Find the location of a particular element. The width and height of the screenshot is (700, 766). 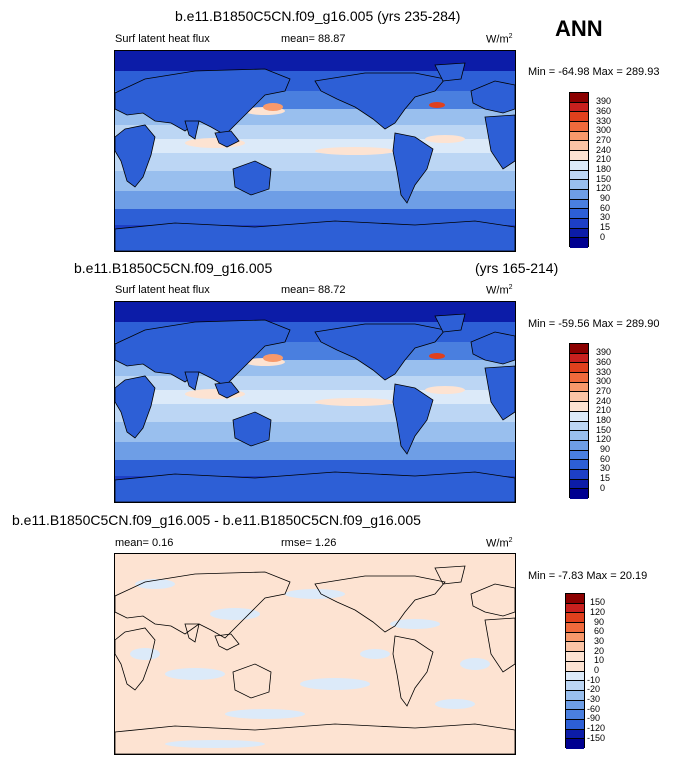

colorbar-tick-label: 390 is located at coordinates (604, 101).